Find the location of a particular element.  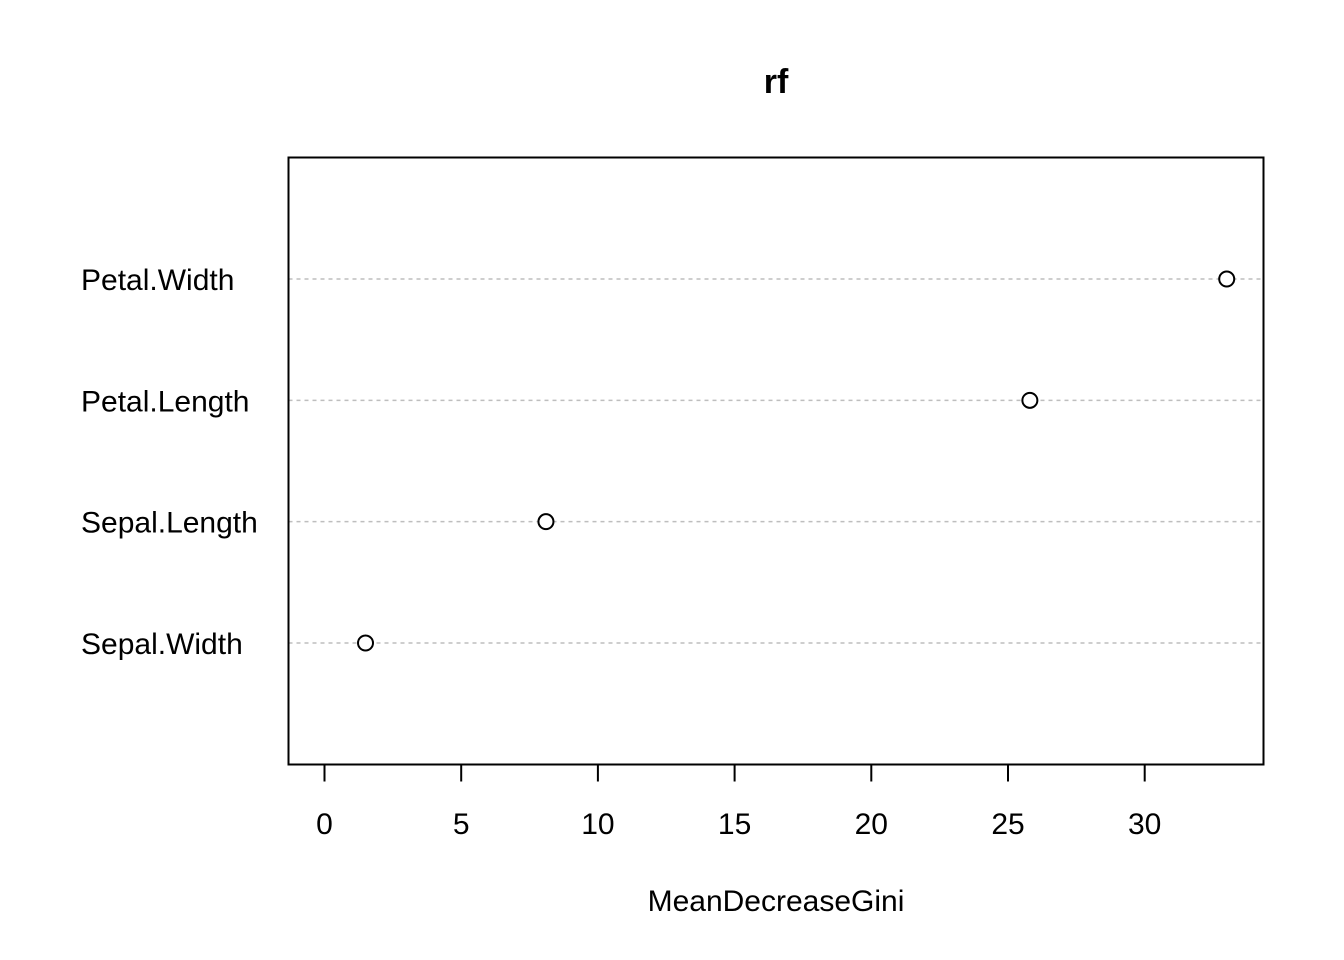

category-label-0: Petal.Width is located at coordinates (157, 280).